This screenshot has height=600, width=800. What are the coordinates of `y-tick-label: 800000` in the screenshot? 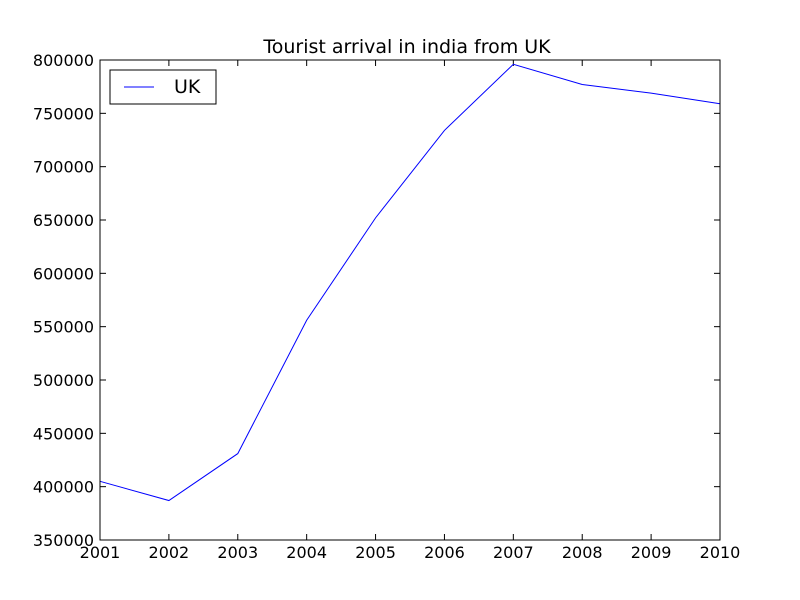 It's located at (63, 60).